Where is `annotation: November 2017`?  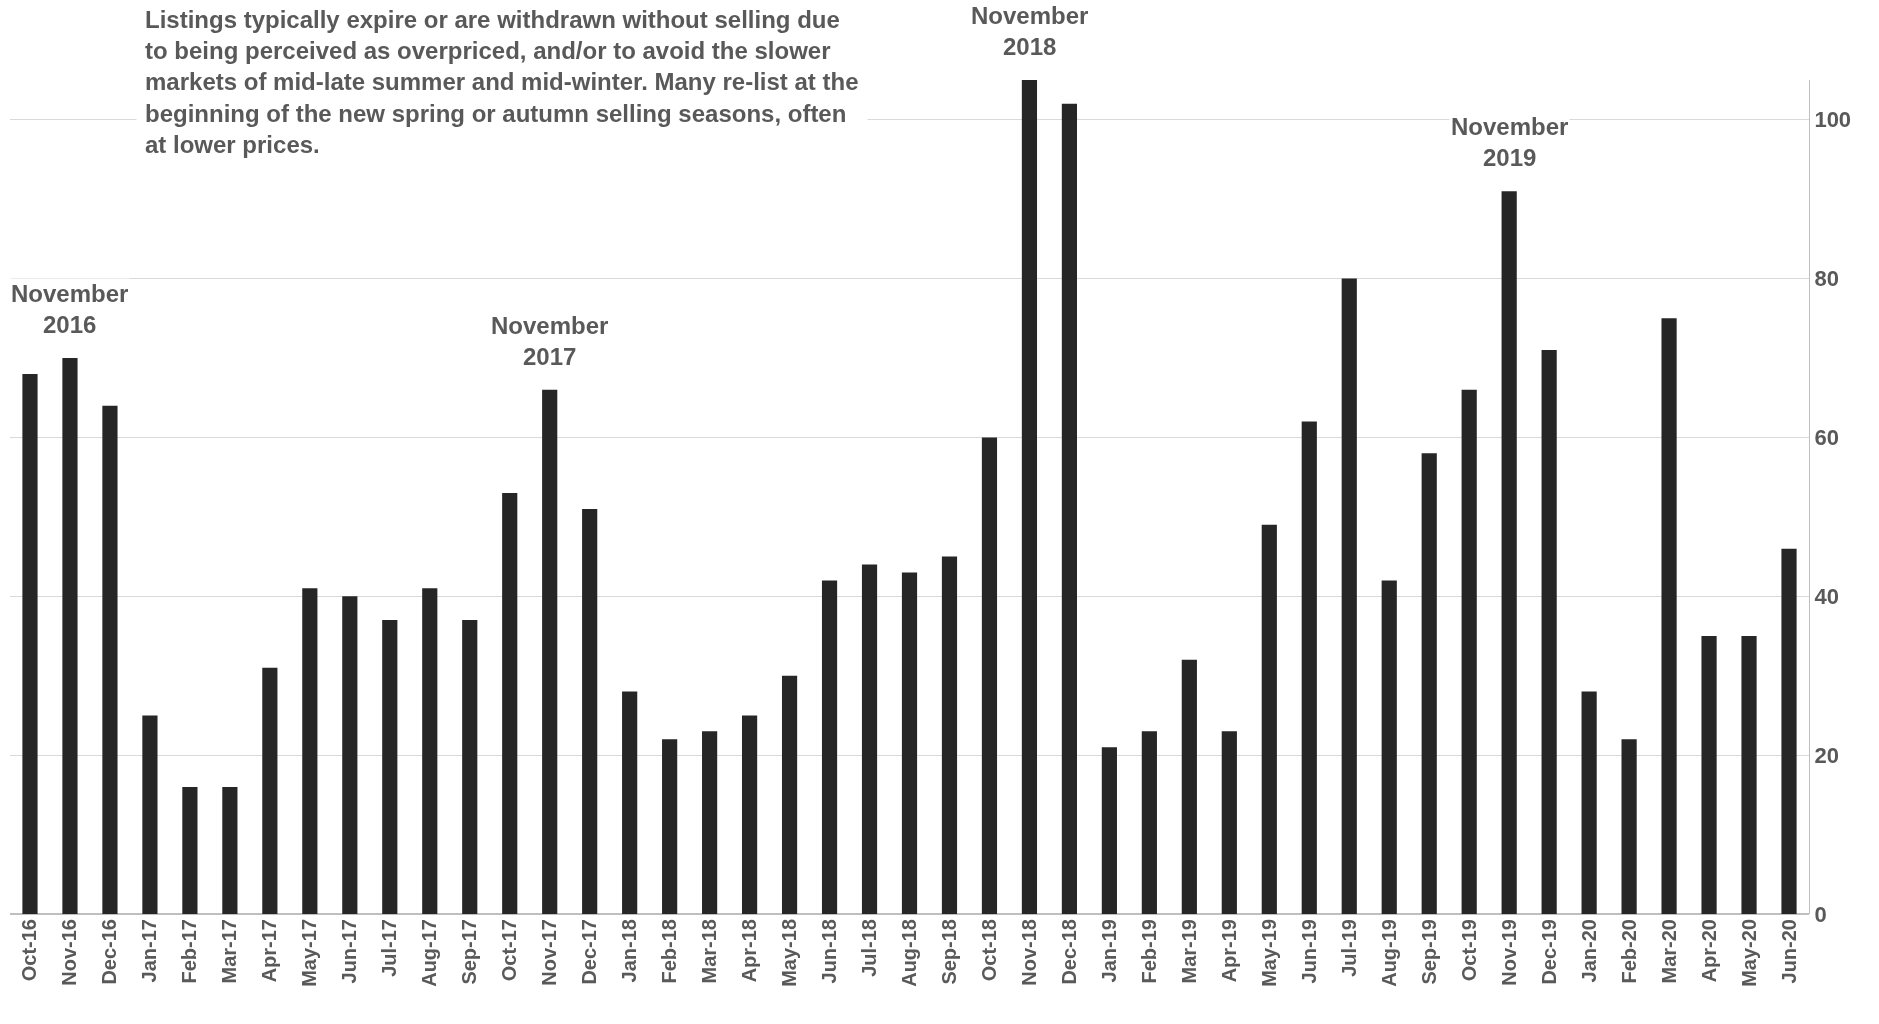 annotation: November 2017 is located at coordinates (550, 341).